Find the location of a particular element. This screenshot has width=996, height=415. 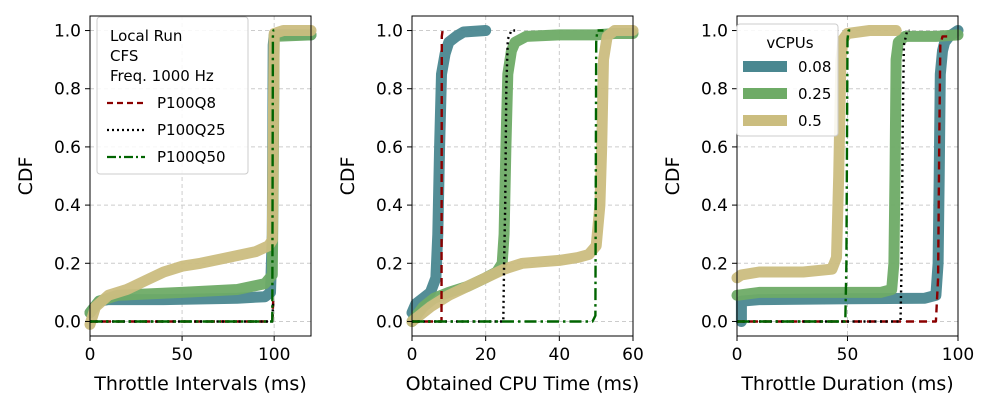

legend-label-0-5: 0.5 is located at coordinates (810, 121).